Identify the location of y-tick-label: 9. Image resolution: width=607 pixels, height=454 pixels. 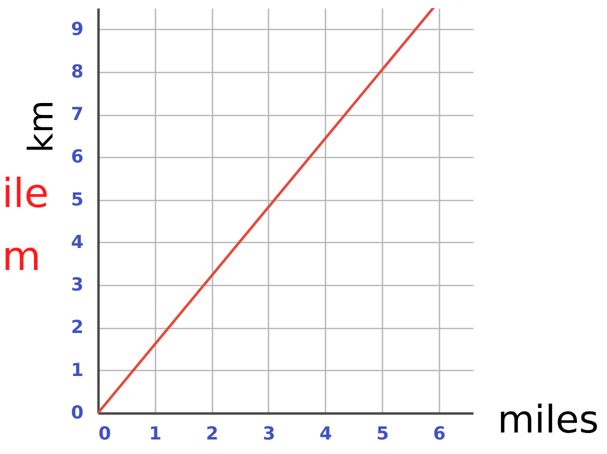
(77, 29).